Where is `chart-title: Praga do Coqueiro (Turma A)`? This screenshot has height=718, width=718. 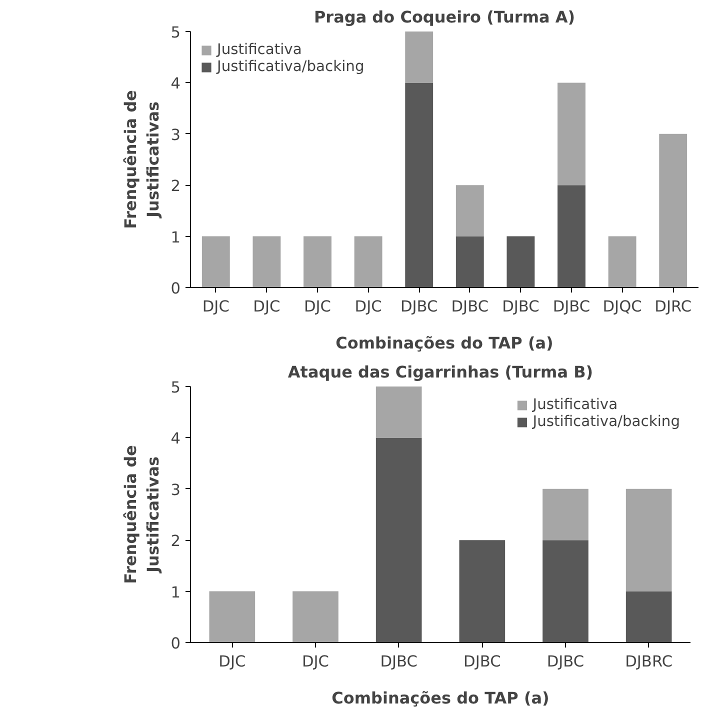 chart-title: Praga do Coqueiro (Turma A) is located at coordinates (445, 17).